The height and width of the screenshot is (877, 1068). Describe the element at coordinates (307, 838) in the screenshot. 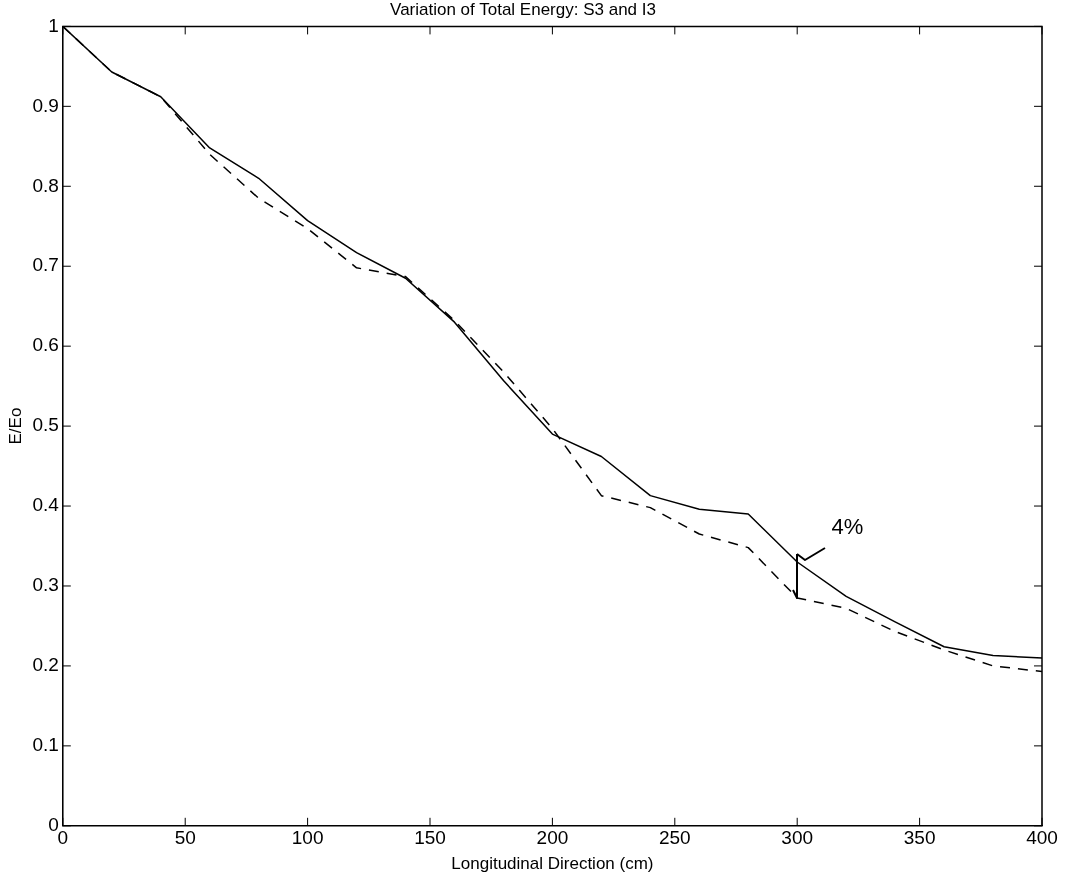

I see `x-tick-label: 100` at that location.